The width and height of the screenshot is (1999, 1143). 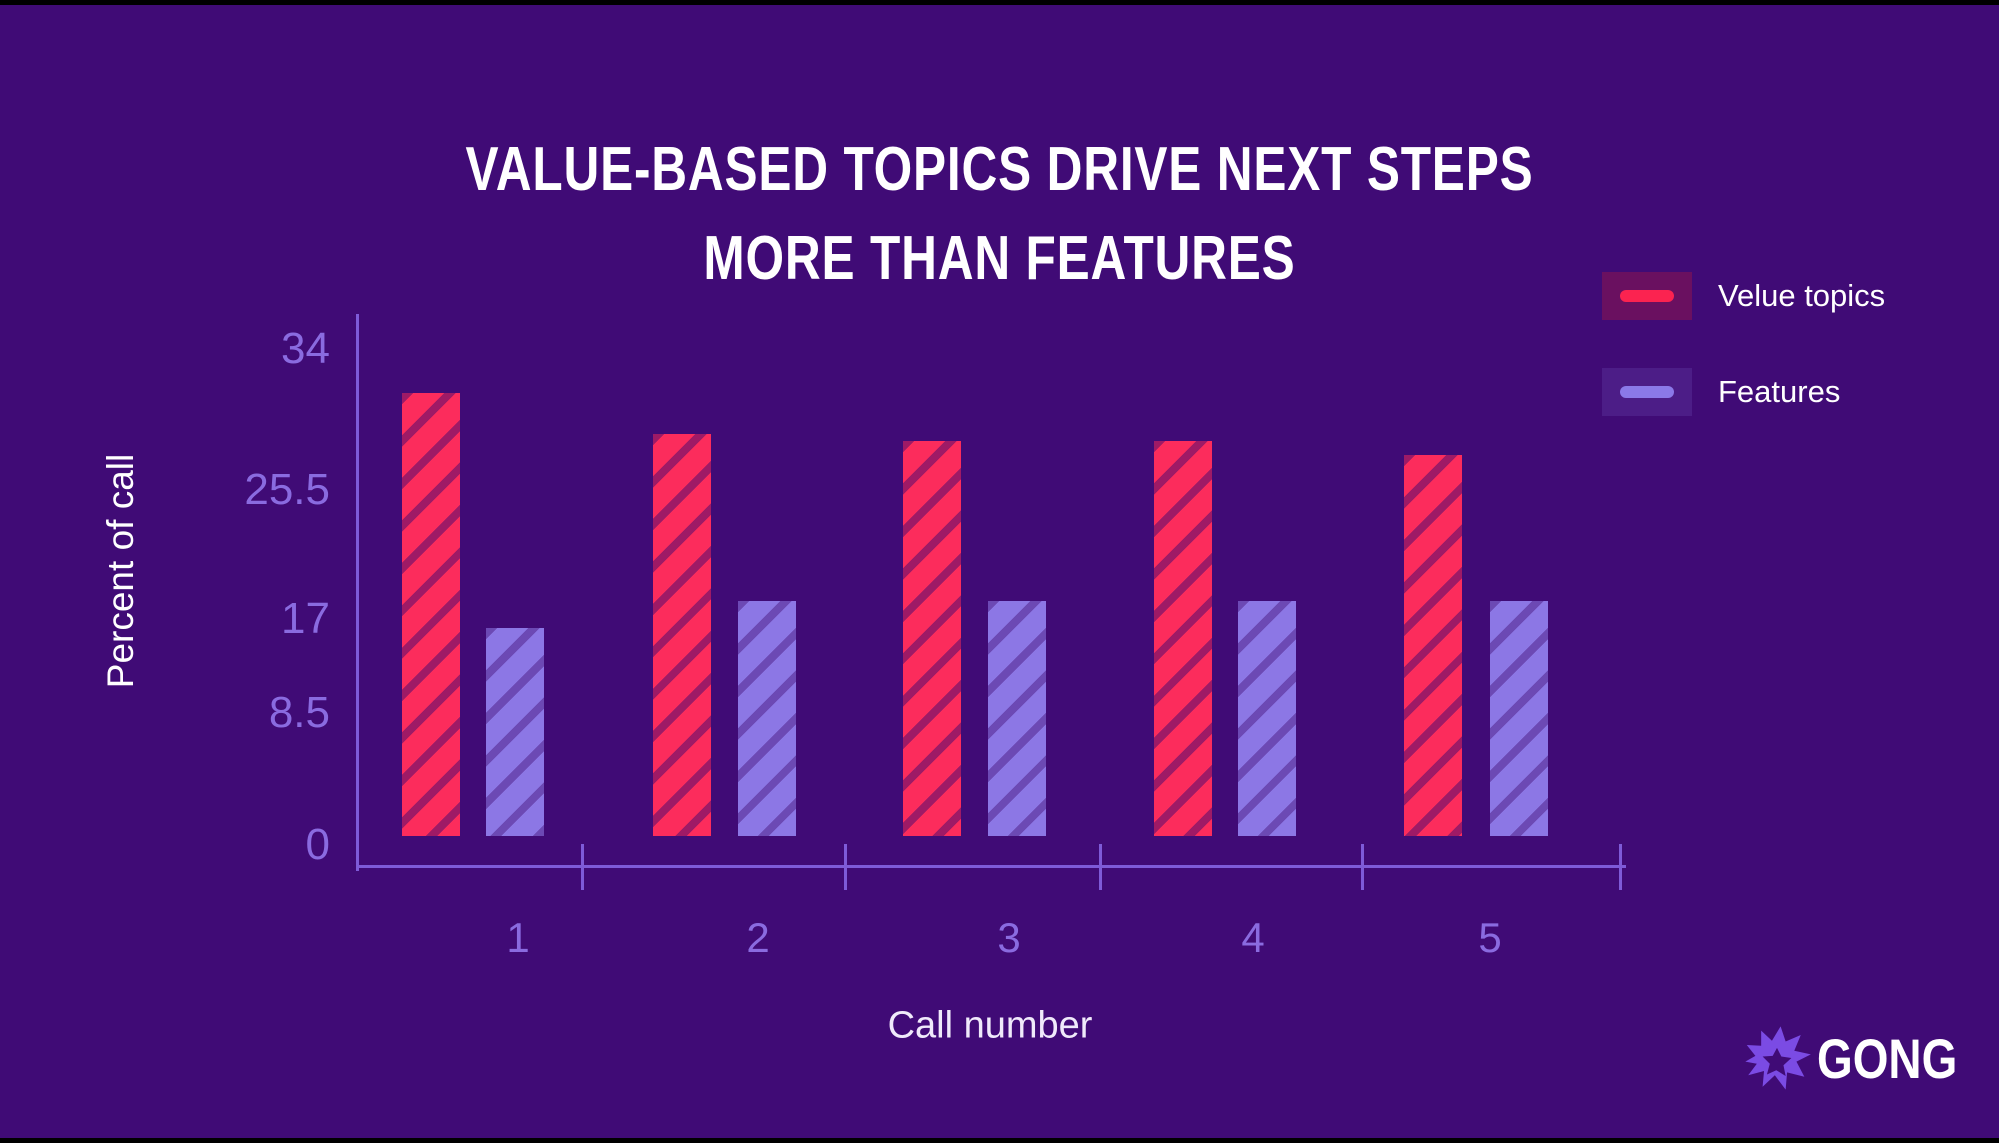 What do you see at coordinates (1887, 1058) in the screenshot?
I see `gong-wordmark: GONG` at bounding box center [1887, 1058].